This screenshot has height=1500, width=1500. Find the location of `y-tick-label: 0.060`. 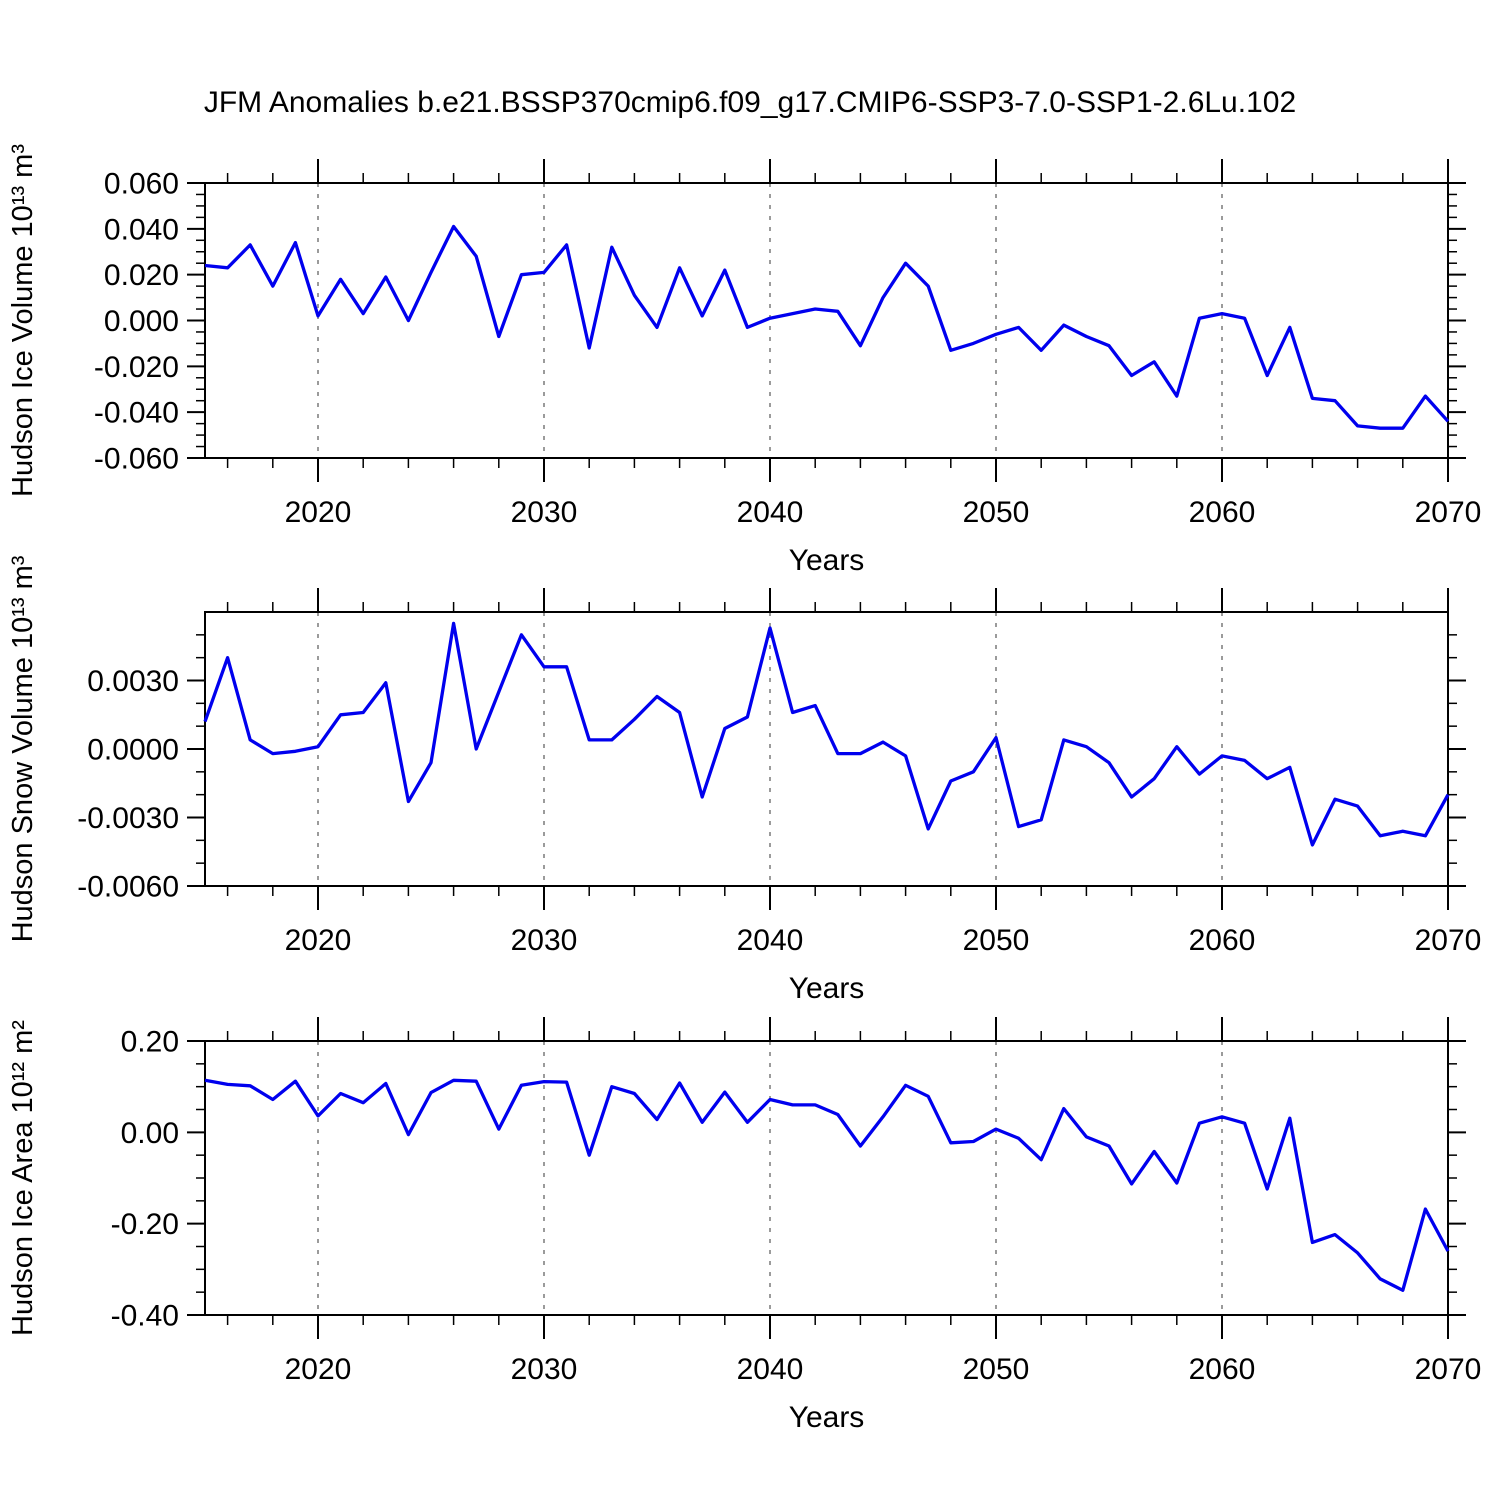

y-tick-label: 0.060 is located at coordinates (141, 184).